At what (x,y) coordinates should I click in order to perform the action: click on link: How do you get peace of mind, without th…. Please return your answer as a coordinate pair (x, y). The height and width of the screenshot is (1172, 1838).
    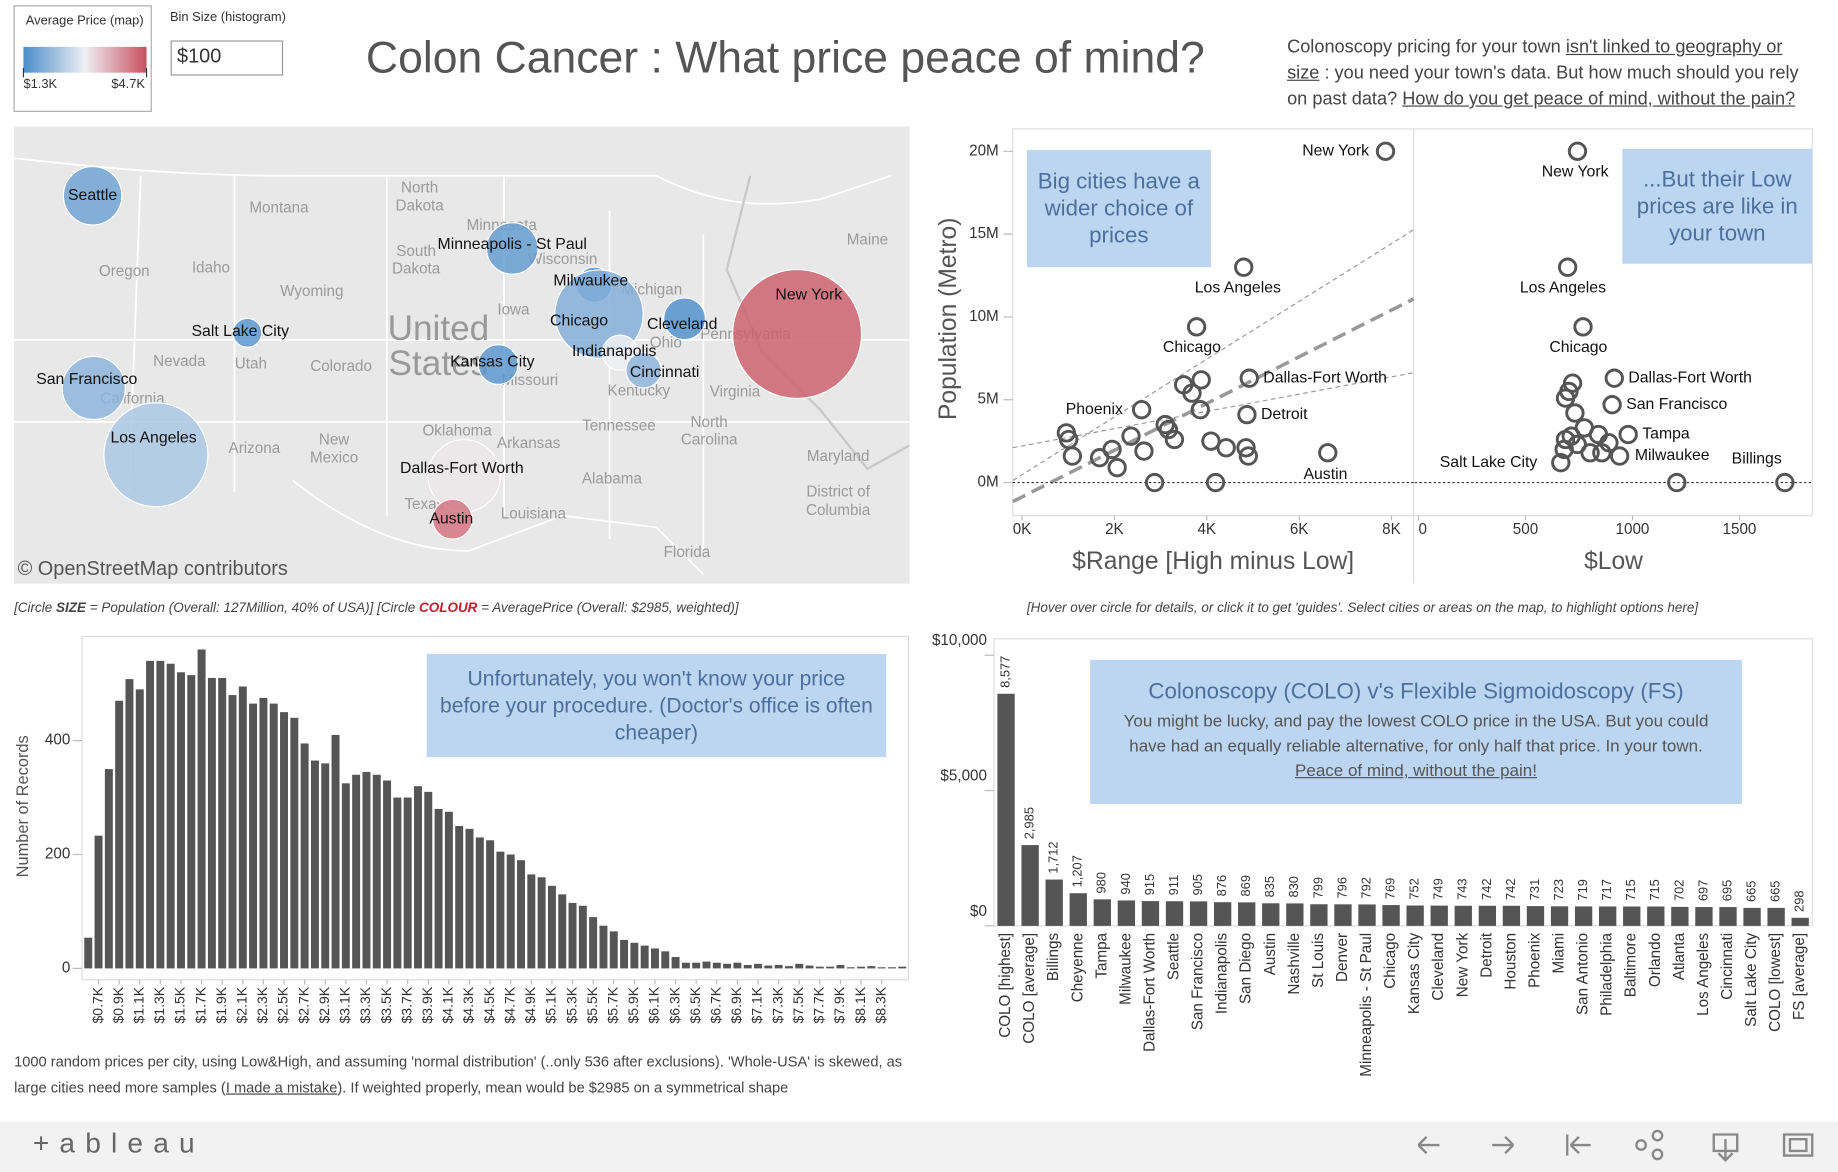
    Looking at the image, I should click on (1599, 99).